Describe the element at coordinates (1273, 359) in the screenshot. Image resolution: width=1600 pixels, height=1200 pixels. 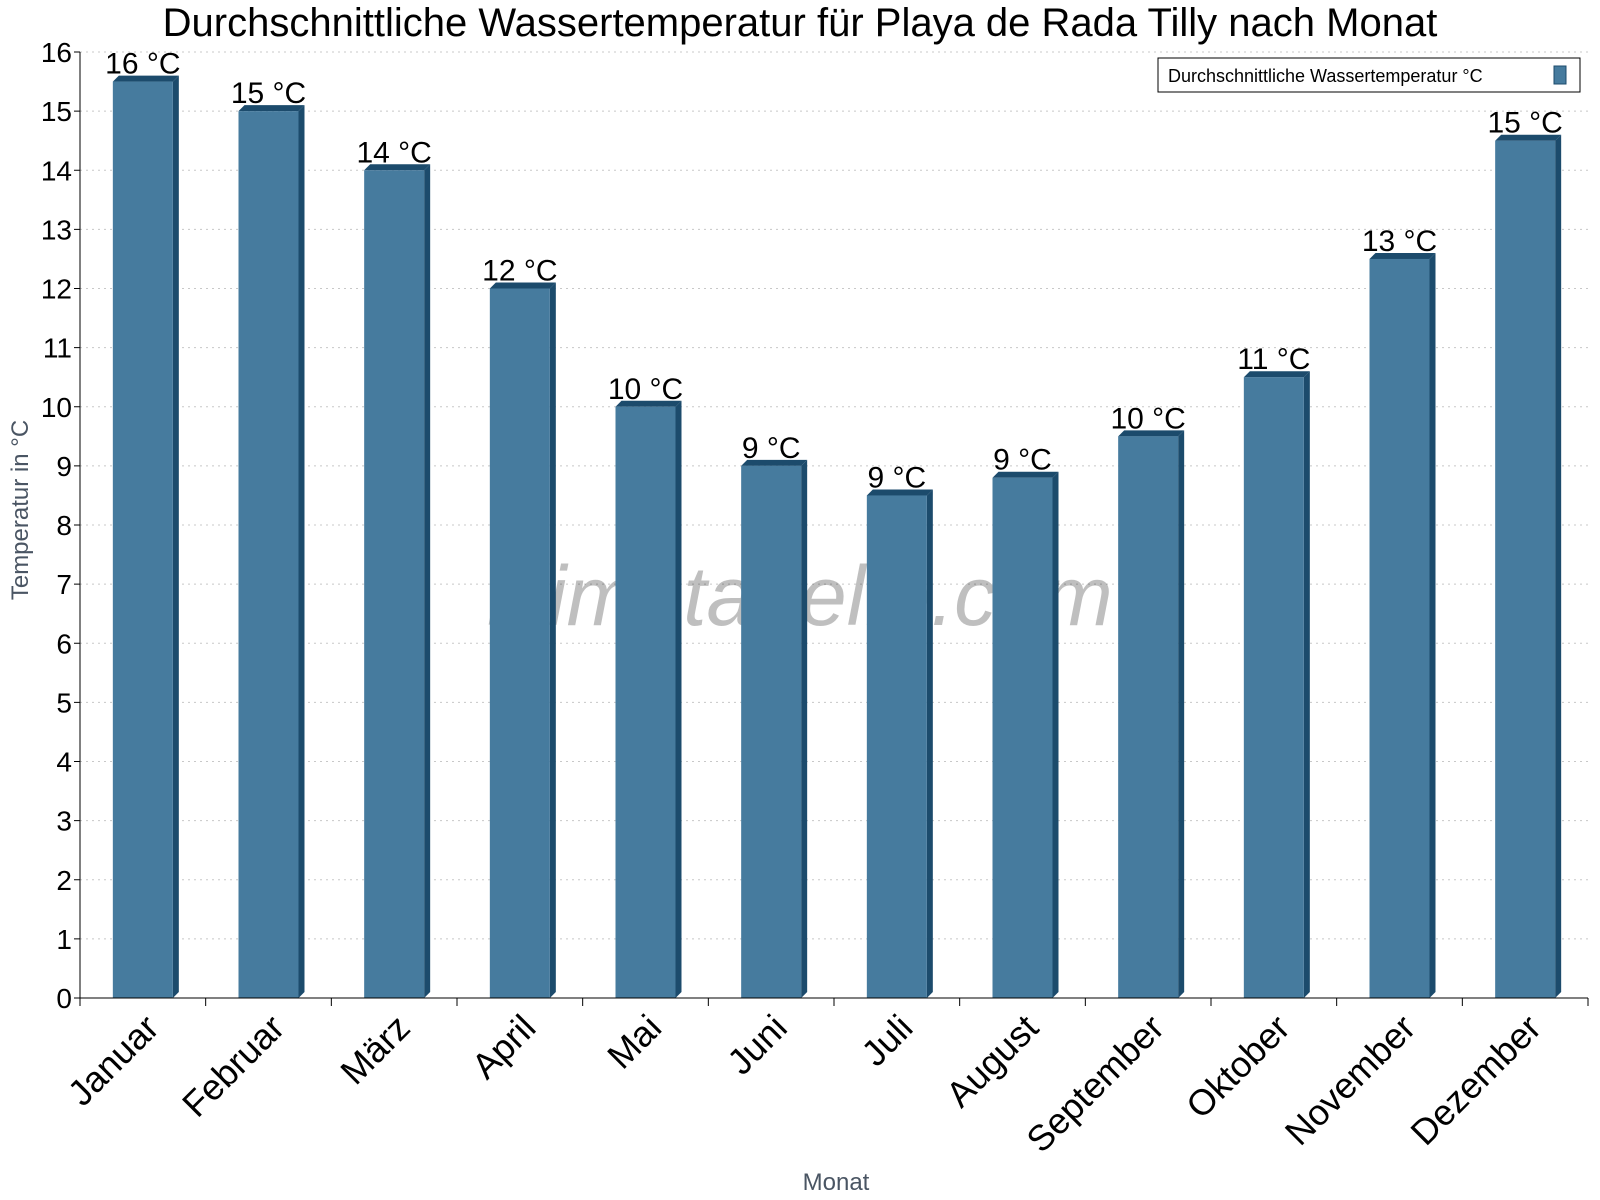
I see `data-label: 11 °C` at that location.